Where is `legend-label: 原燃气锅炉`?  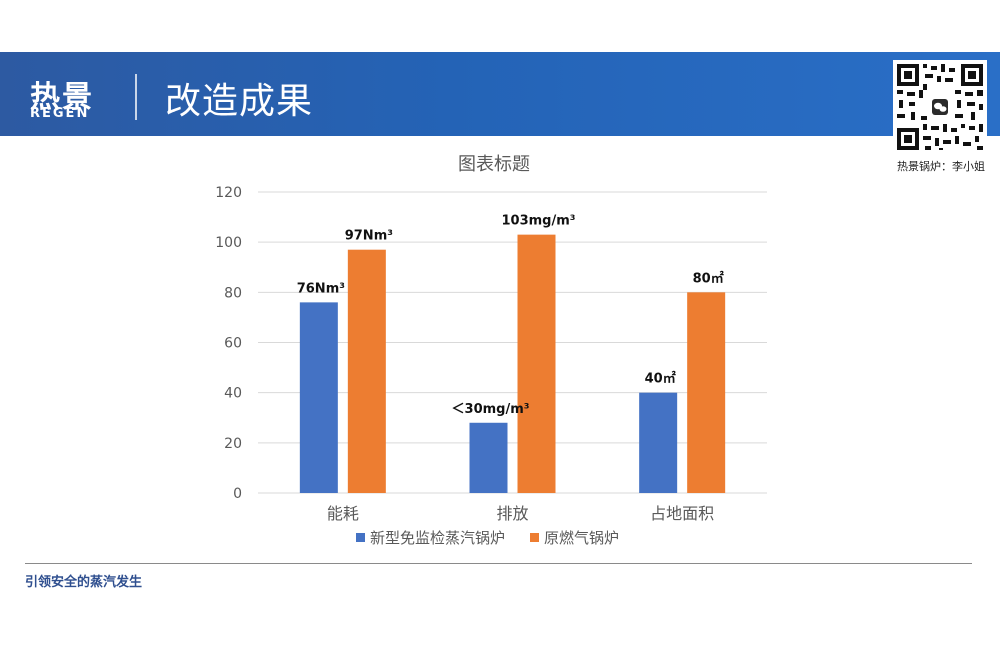 legend-label: 原燃气锅炉 is located at coordinates (581, 538).